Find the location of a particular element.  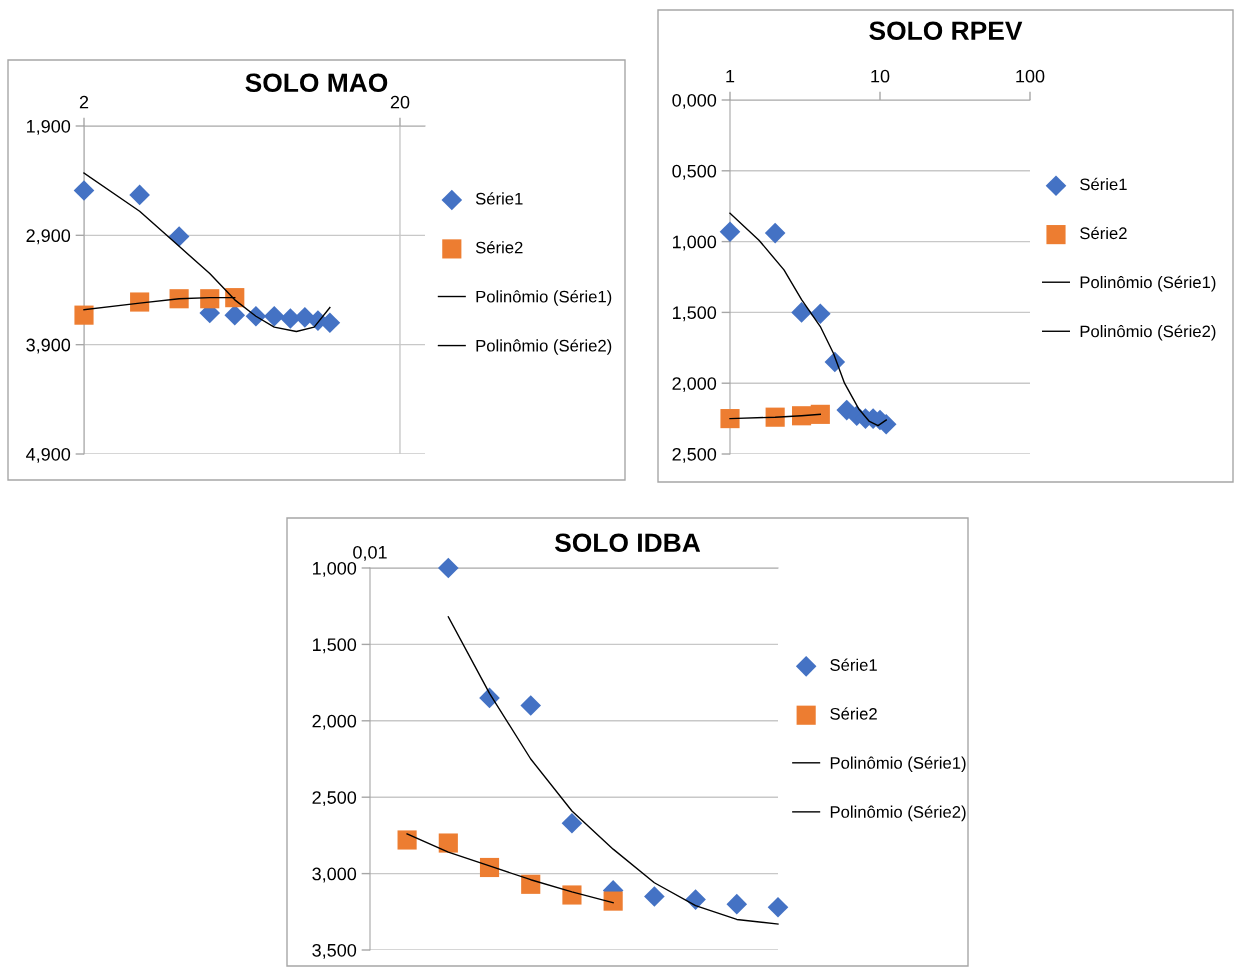

chart-title: SOLO IDBA is located at coordinates (627, 543).